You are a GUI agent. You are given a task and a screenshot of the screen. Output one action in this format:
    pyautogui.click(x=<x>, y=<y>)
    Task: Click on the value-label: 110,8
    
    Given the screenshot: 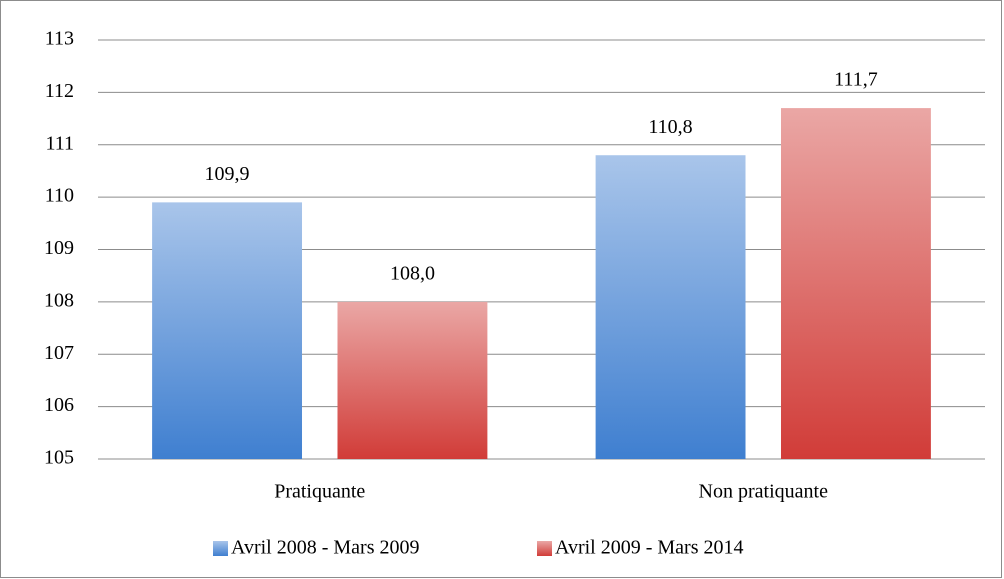 What is the action you would take?
    pyautogui.click(x=670, y=127)
    